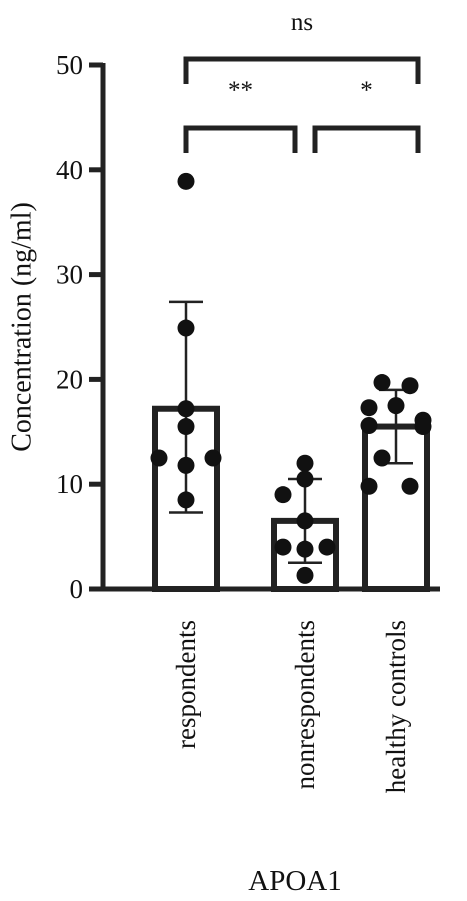 The image size is (467, 901). What do you see at coordinates (77, 589) in the screenshot?
I see `y-tick-label: 0` at bounding box center [77, 589].